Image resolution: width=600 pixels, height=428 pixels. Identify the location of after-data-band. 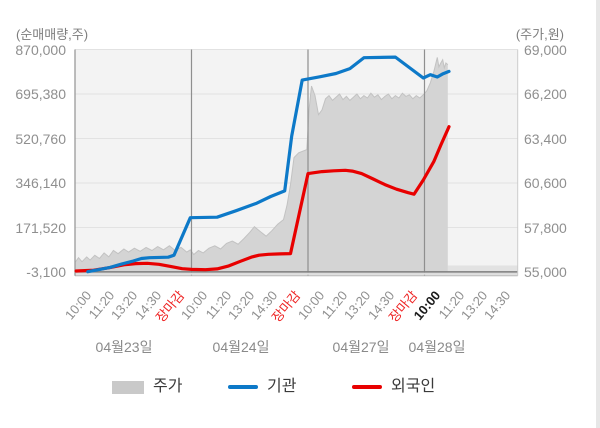
(482, 268).